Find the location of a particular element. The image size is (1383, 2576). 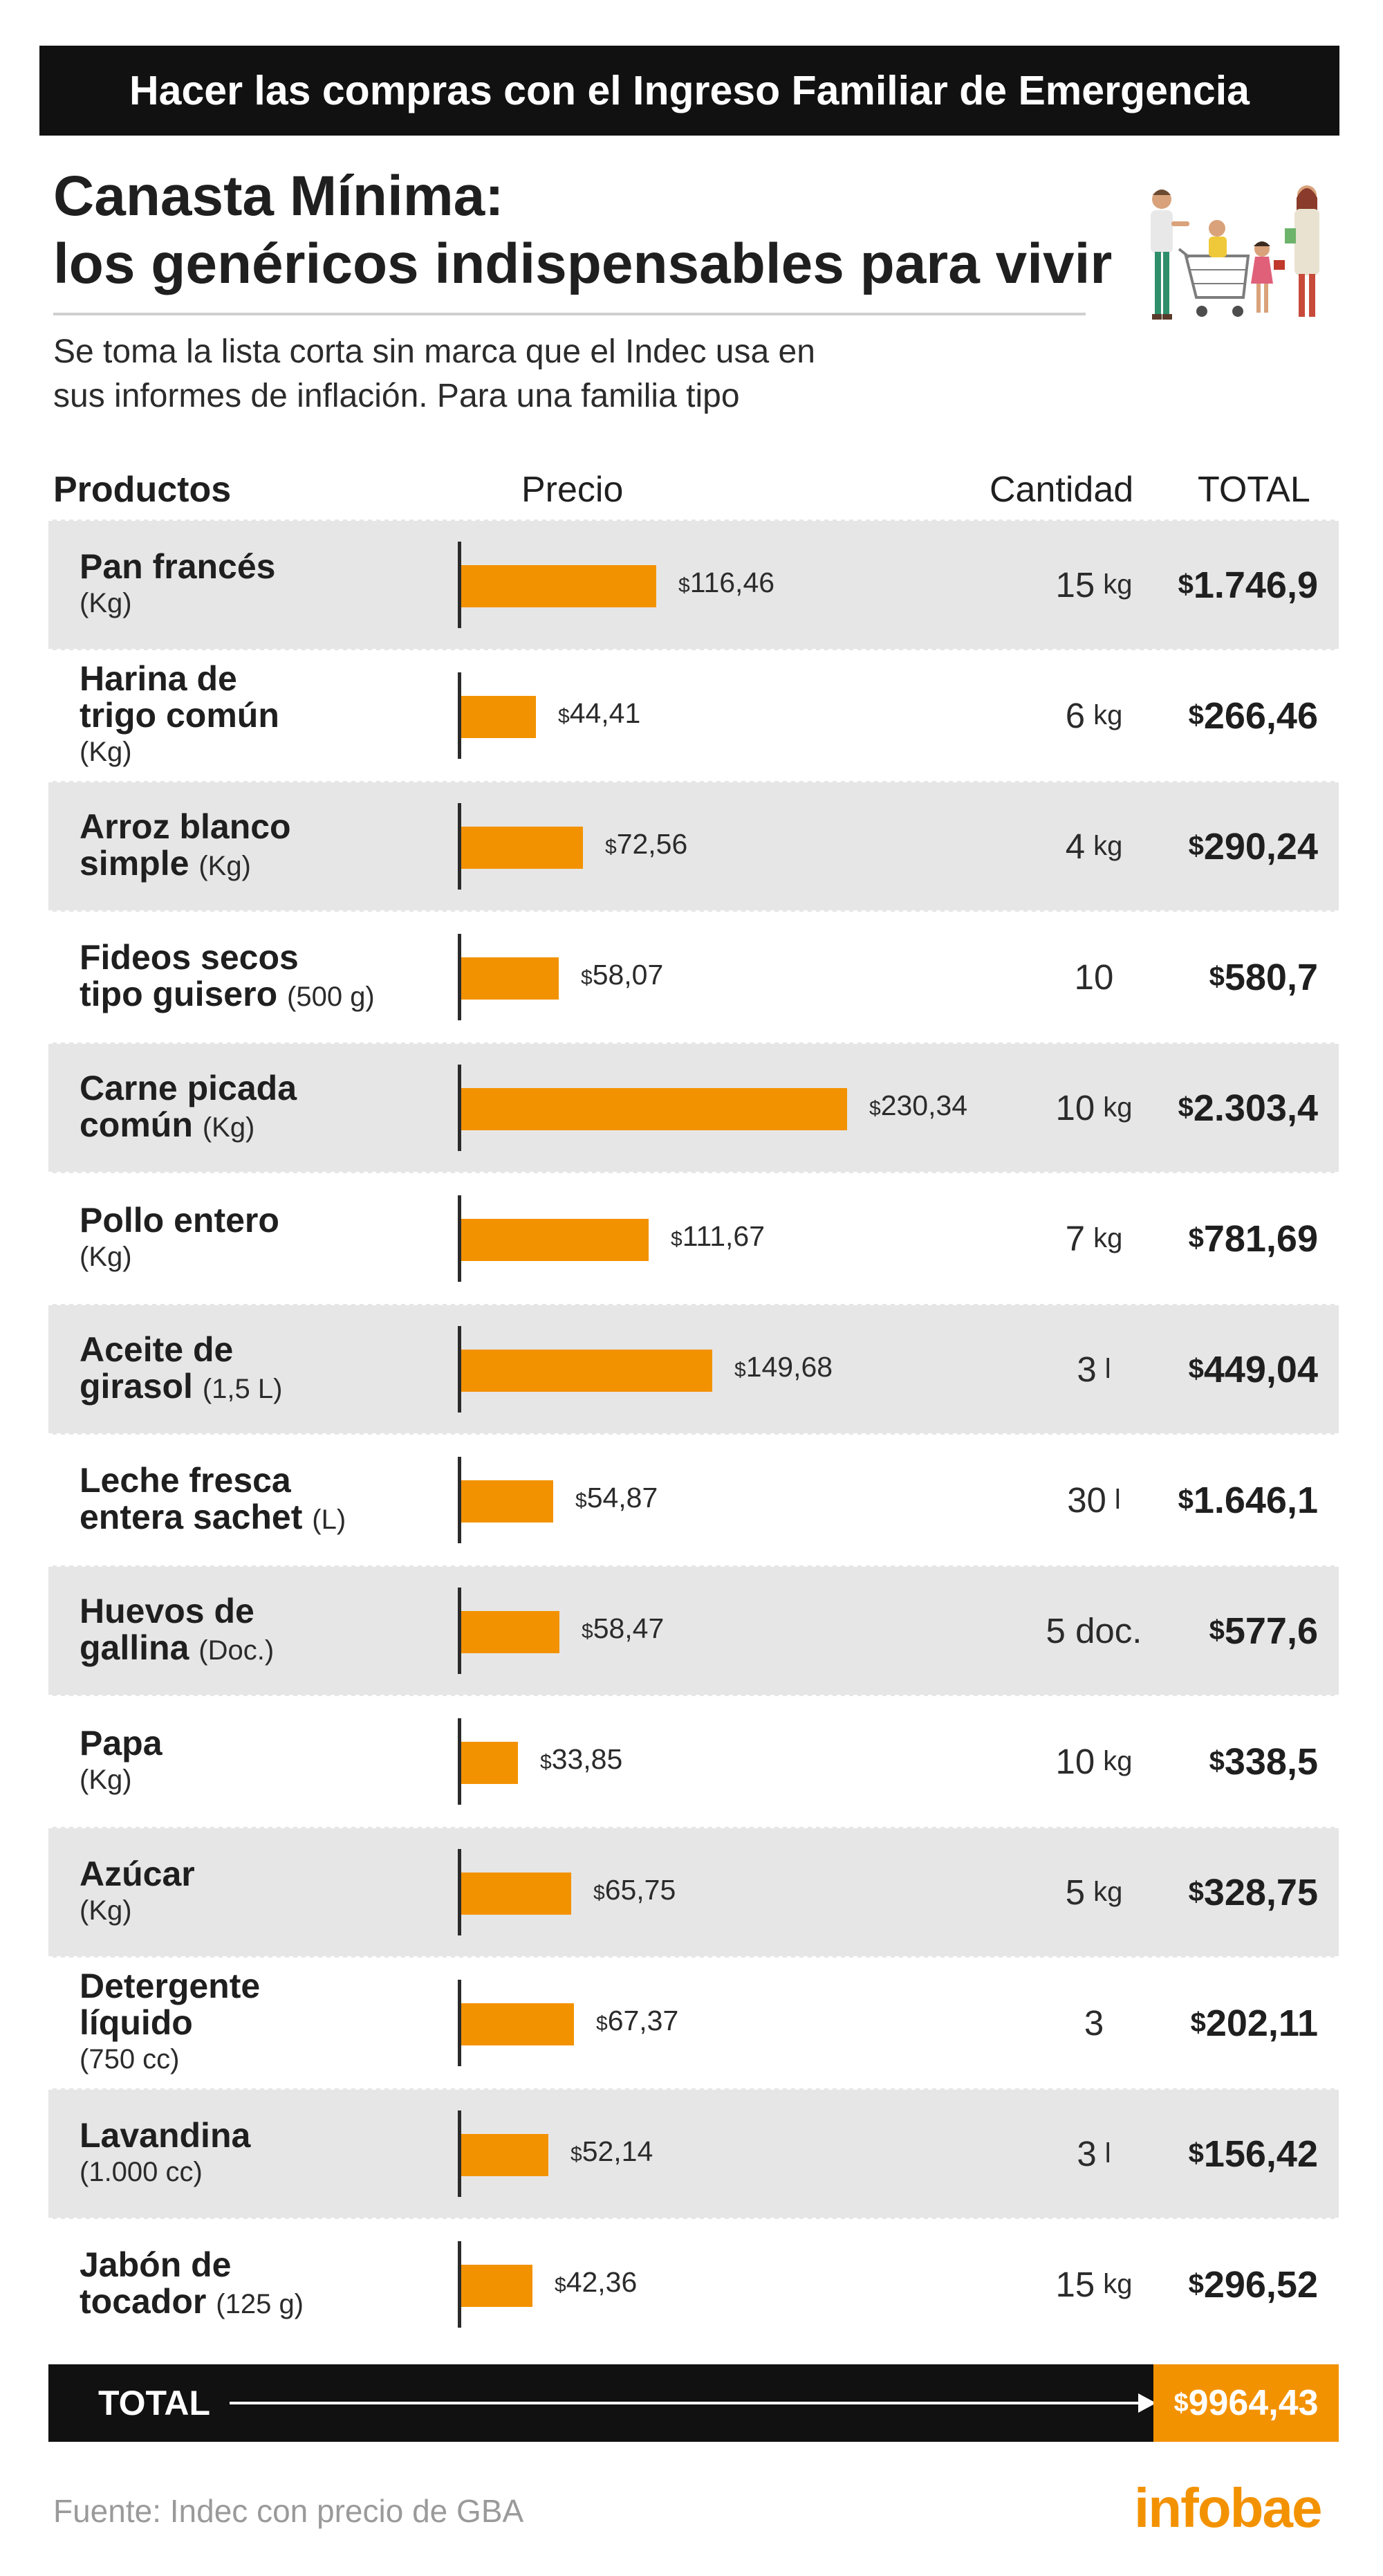

row-total: $1.646,1 is located at coordinates (1248, 1500).